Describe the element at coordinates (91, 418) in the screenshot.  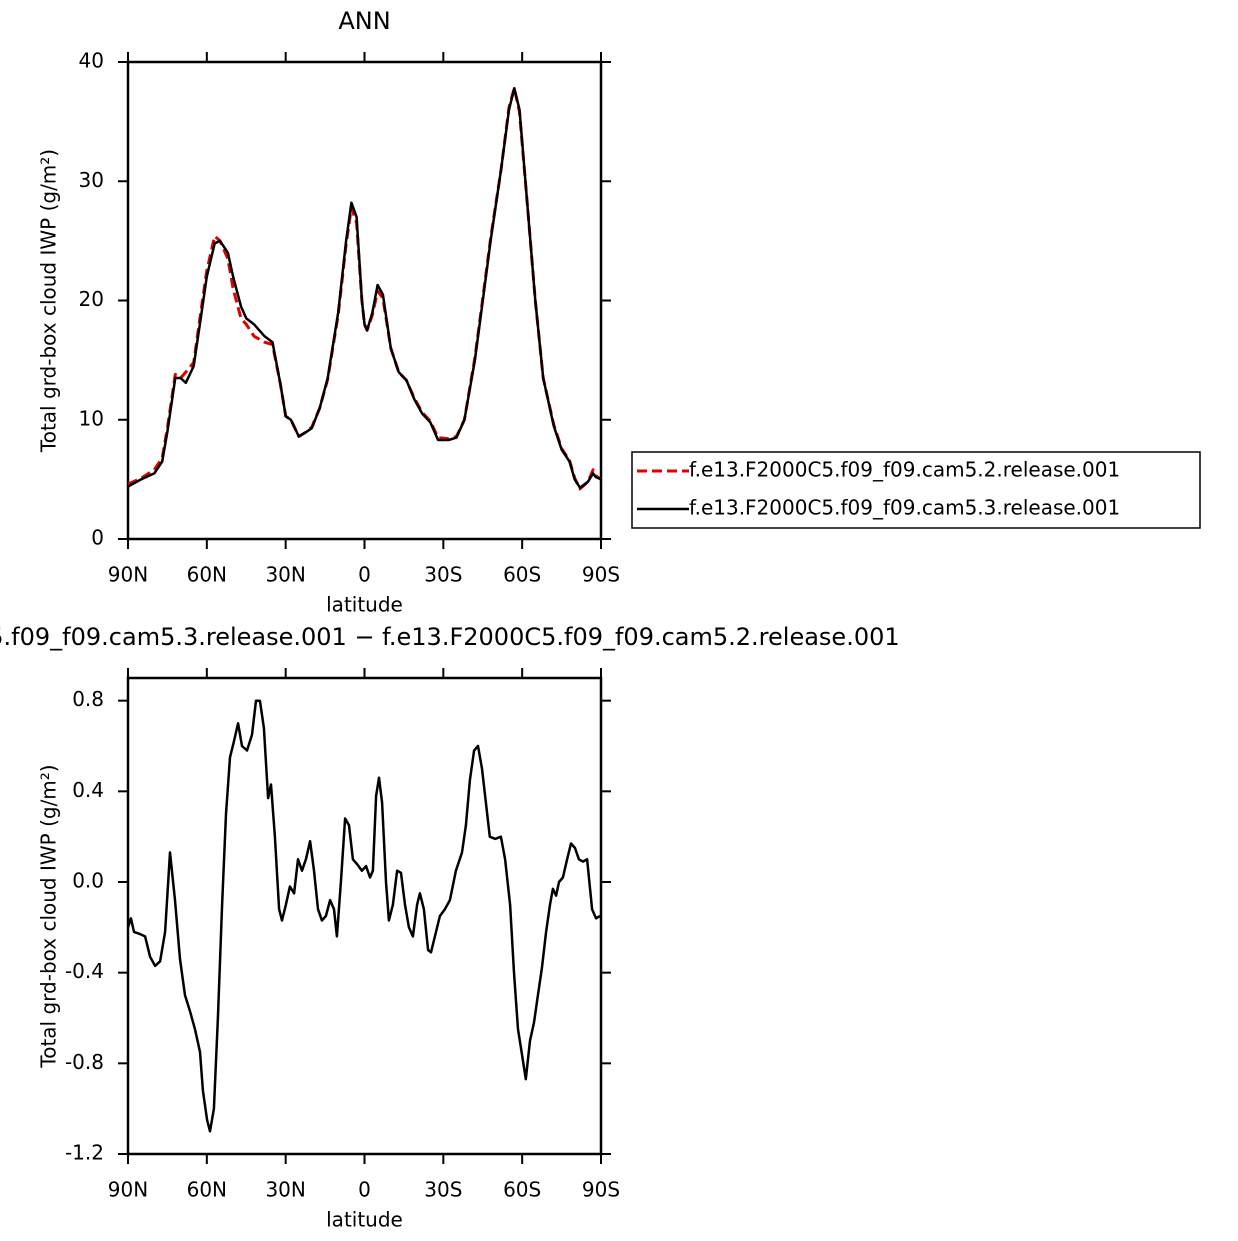
I see `y-tick-label: 10` at that location.